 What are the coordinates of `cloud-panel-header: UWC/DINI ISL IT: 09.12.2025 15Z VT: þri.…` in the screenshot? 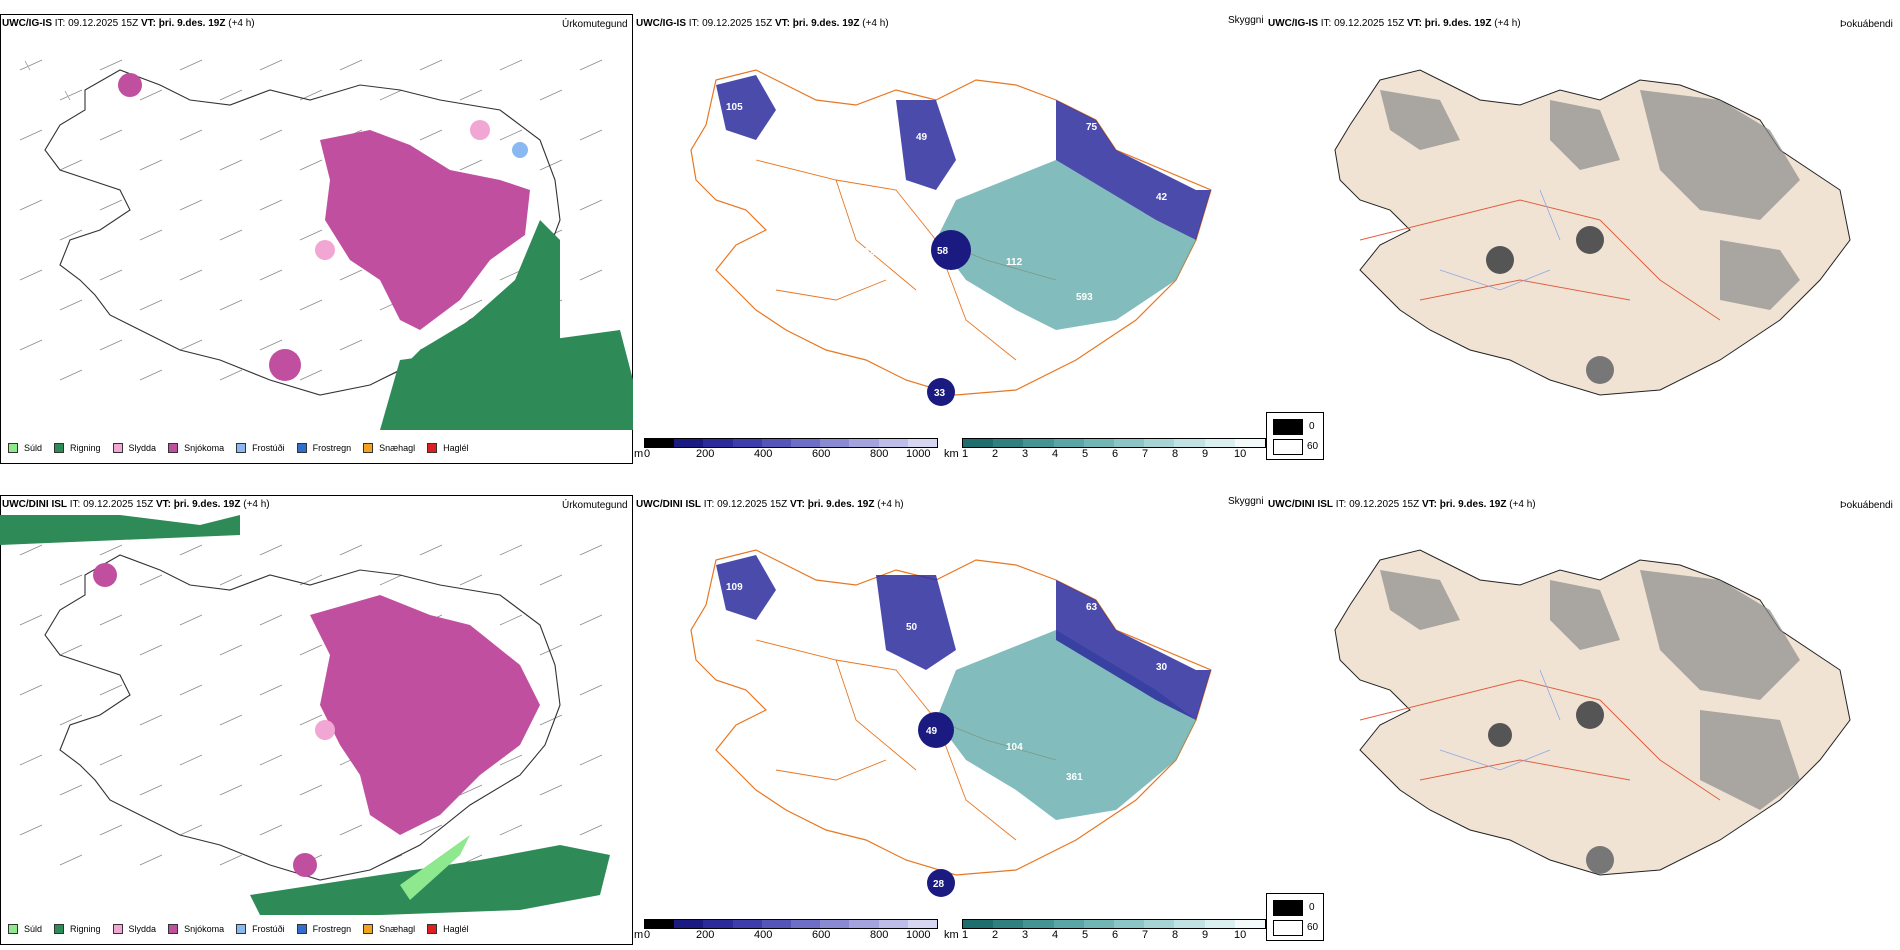 It's located at (770, 504).